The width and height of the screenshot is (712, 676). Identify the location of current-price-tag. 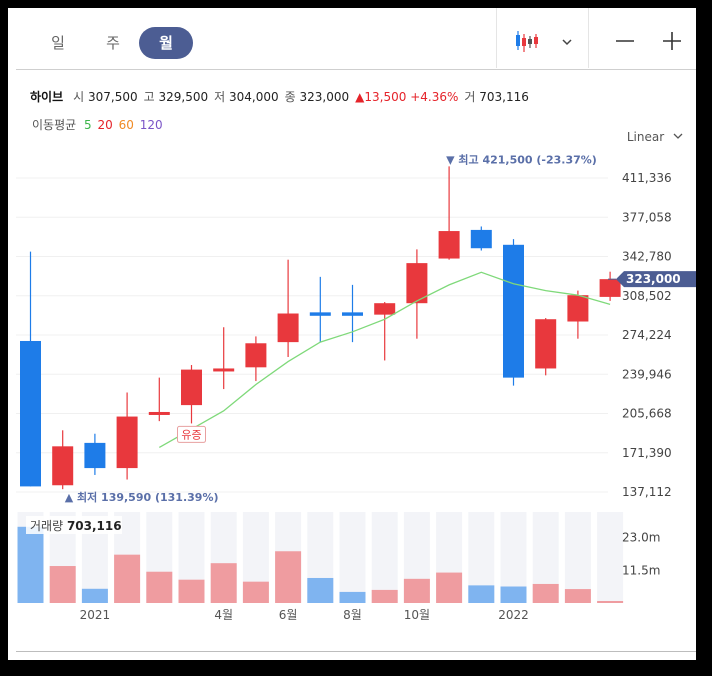
(656, 279).